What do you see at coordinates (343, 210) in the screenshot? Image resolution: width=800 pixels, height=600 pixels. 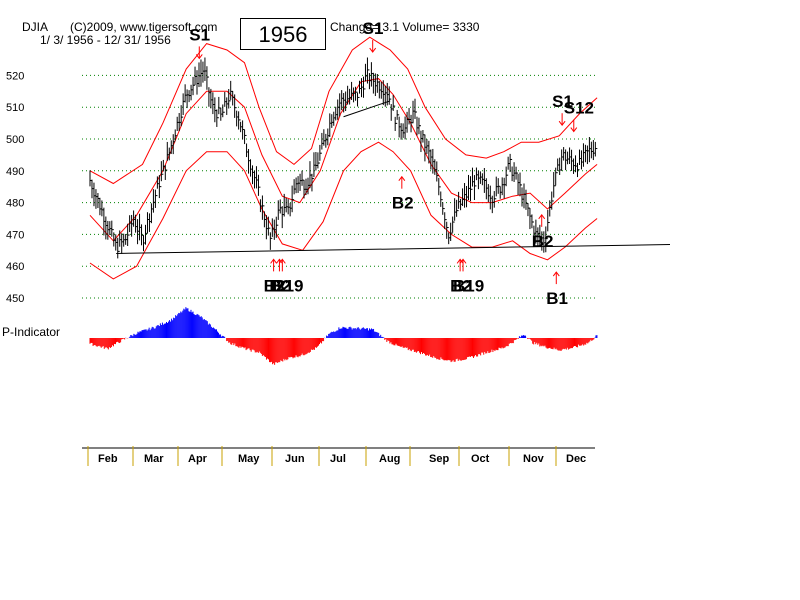 I see `band-lower-line` at bounding box center [343, 210].